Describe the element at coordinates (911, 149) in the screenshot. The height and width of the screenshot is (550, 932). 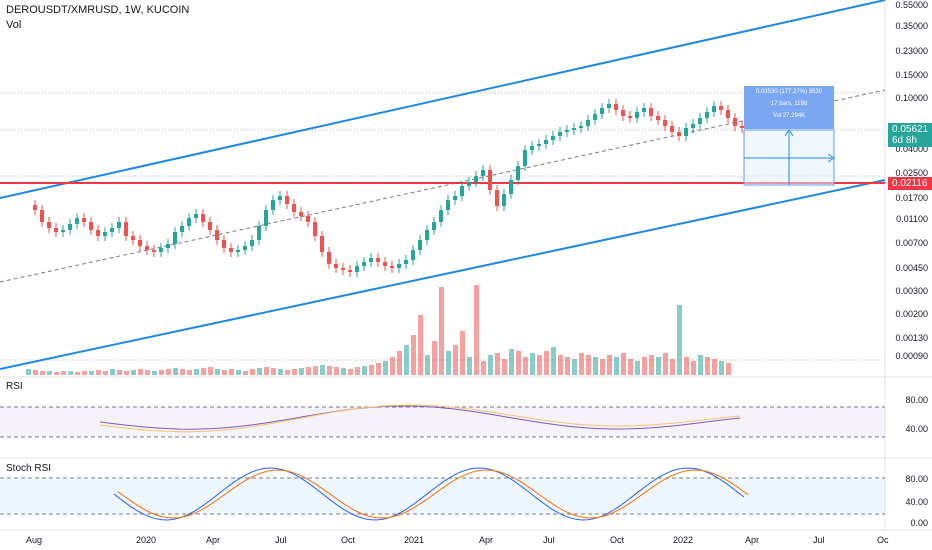
I see `price-tick: 0.04000` at that location.